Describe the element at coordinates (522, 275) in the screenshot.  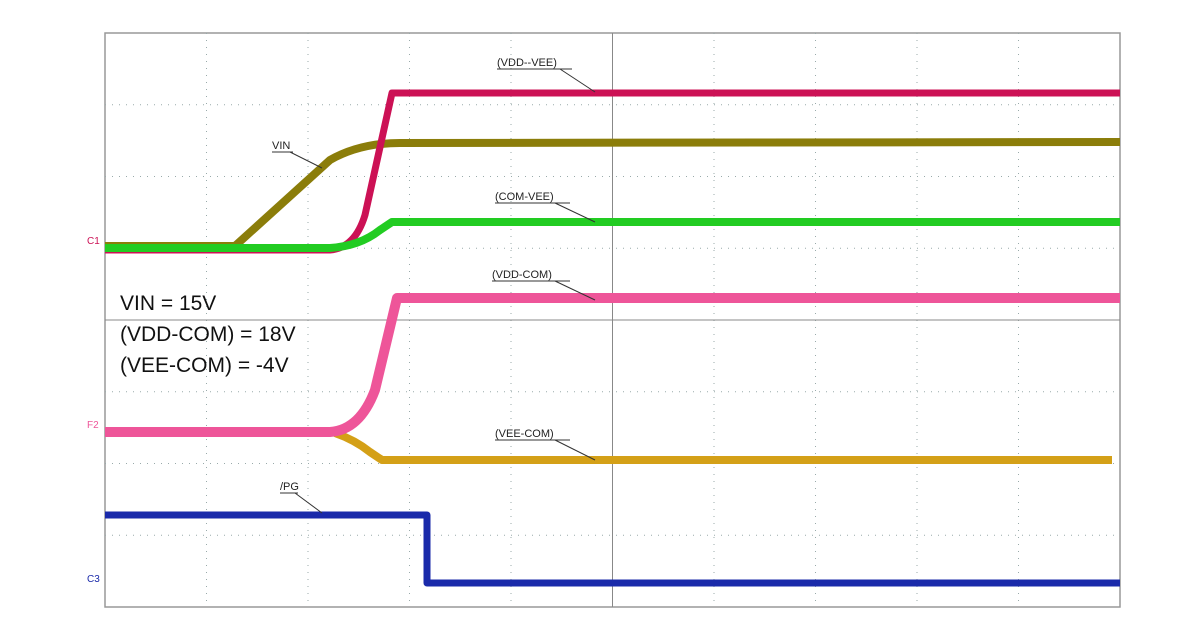
I see `trace-label: (VDD-COM)` at that location.